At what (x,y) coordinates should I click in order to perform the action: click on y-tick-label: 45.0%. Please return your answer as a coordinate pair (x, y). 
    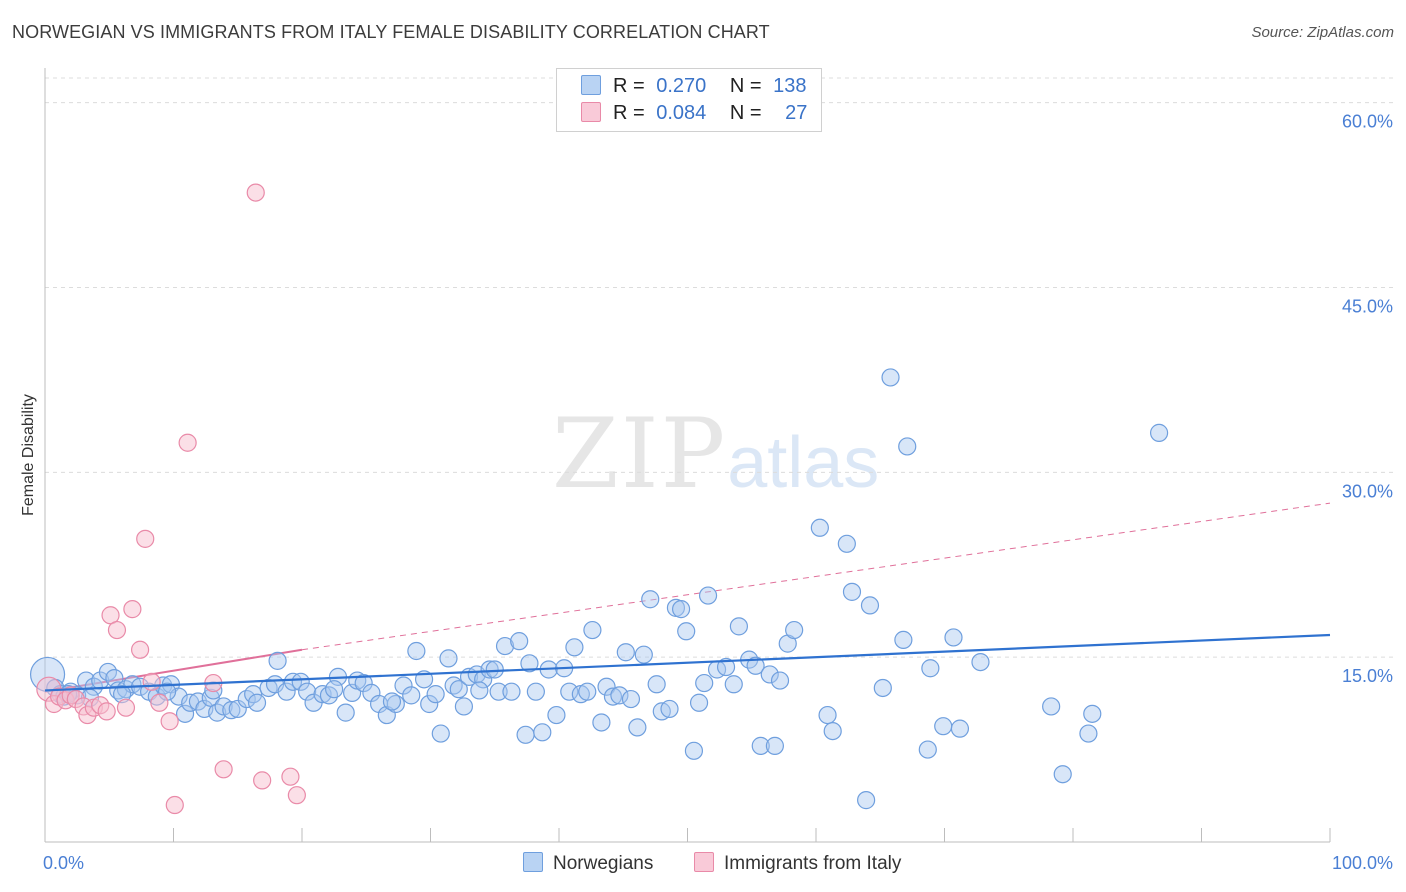
    Looking at the image, I should click on (1367, 306).